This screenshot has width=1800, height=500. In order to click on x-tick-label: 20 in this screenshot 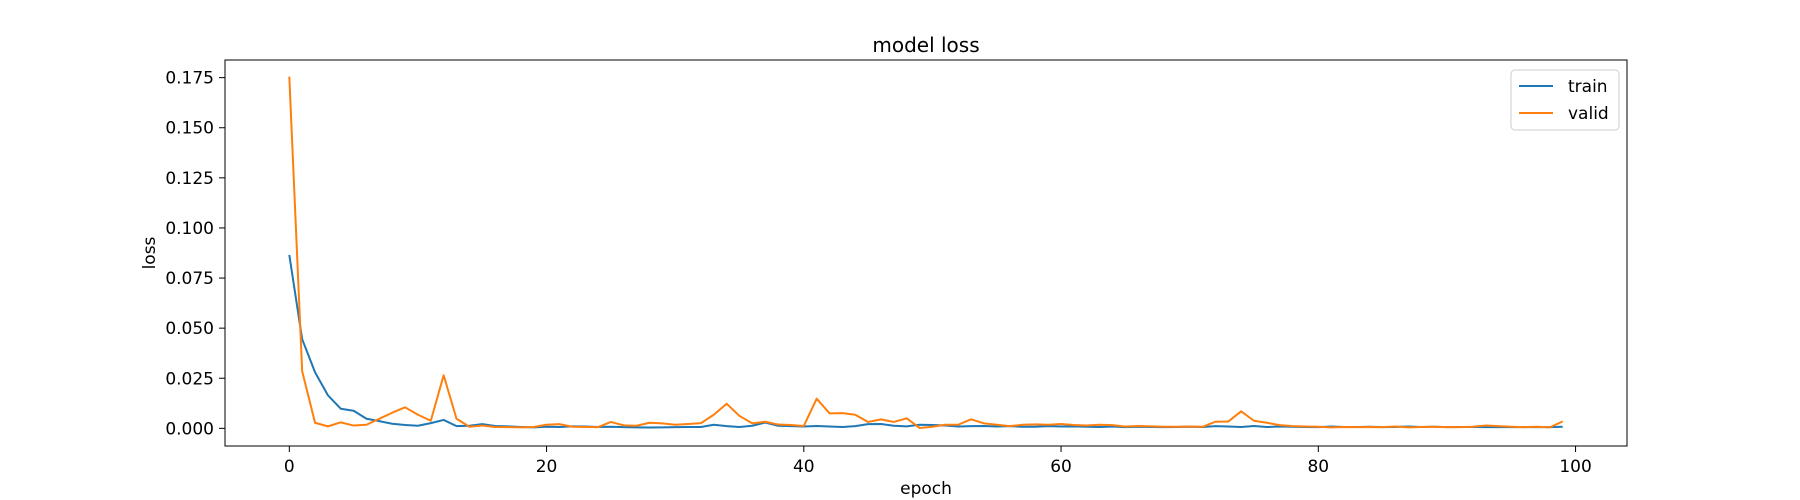, I will do `click(547, 467)`.